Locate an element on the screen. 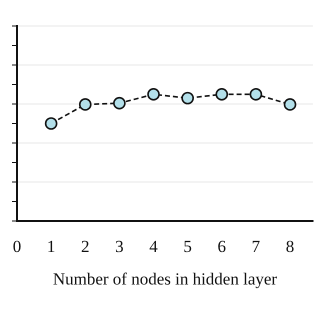  x-tick-label: 6 is located at coordinates (222, 246).